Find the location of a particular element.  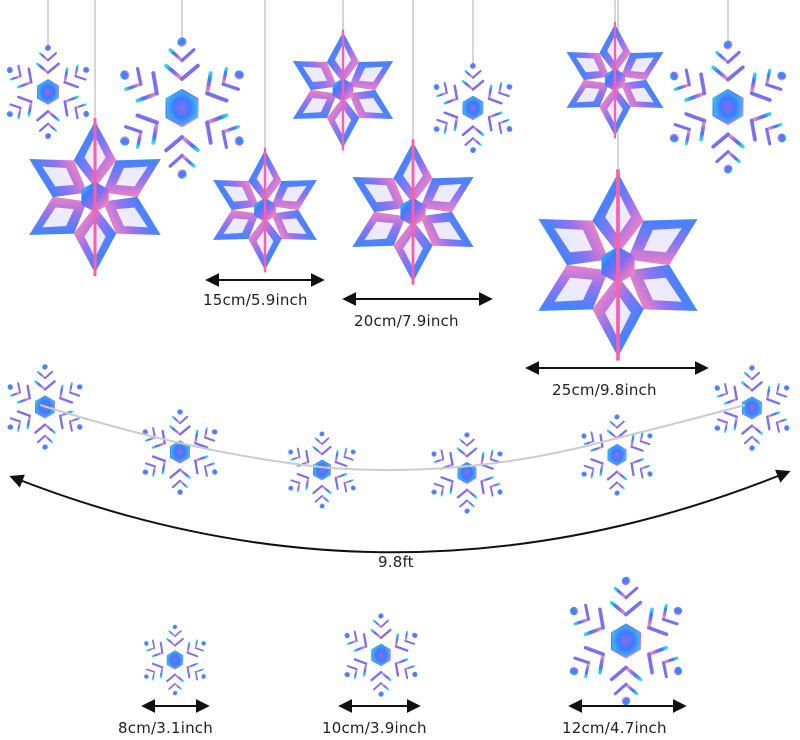

label-20cm: 20cm/7.9inch is located at coordinates (406, 321).